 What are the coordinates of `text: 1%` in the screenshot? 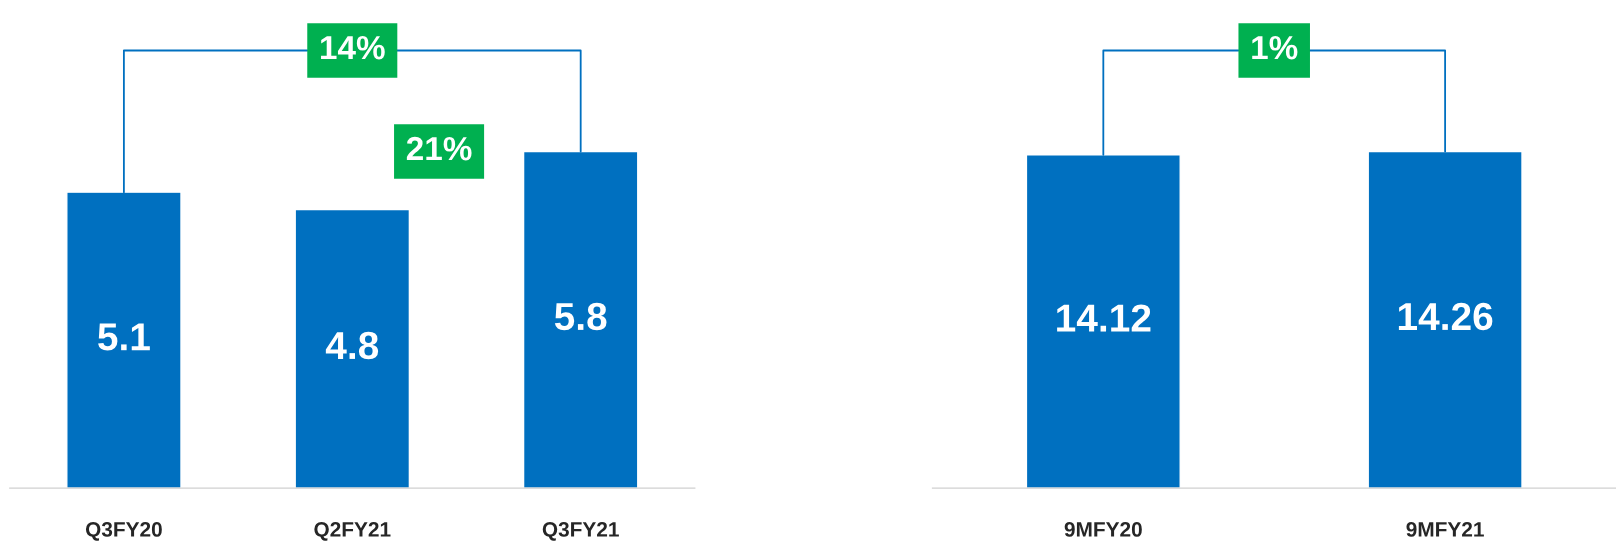 It's located at (1275, 47).